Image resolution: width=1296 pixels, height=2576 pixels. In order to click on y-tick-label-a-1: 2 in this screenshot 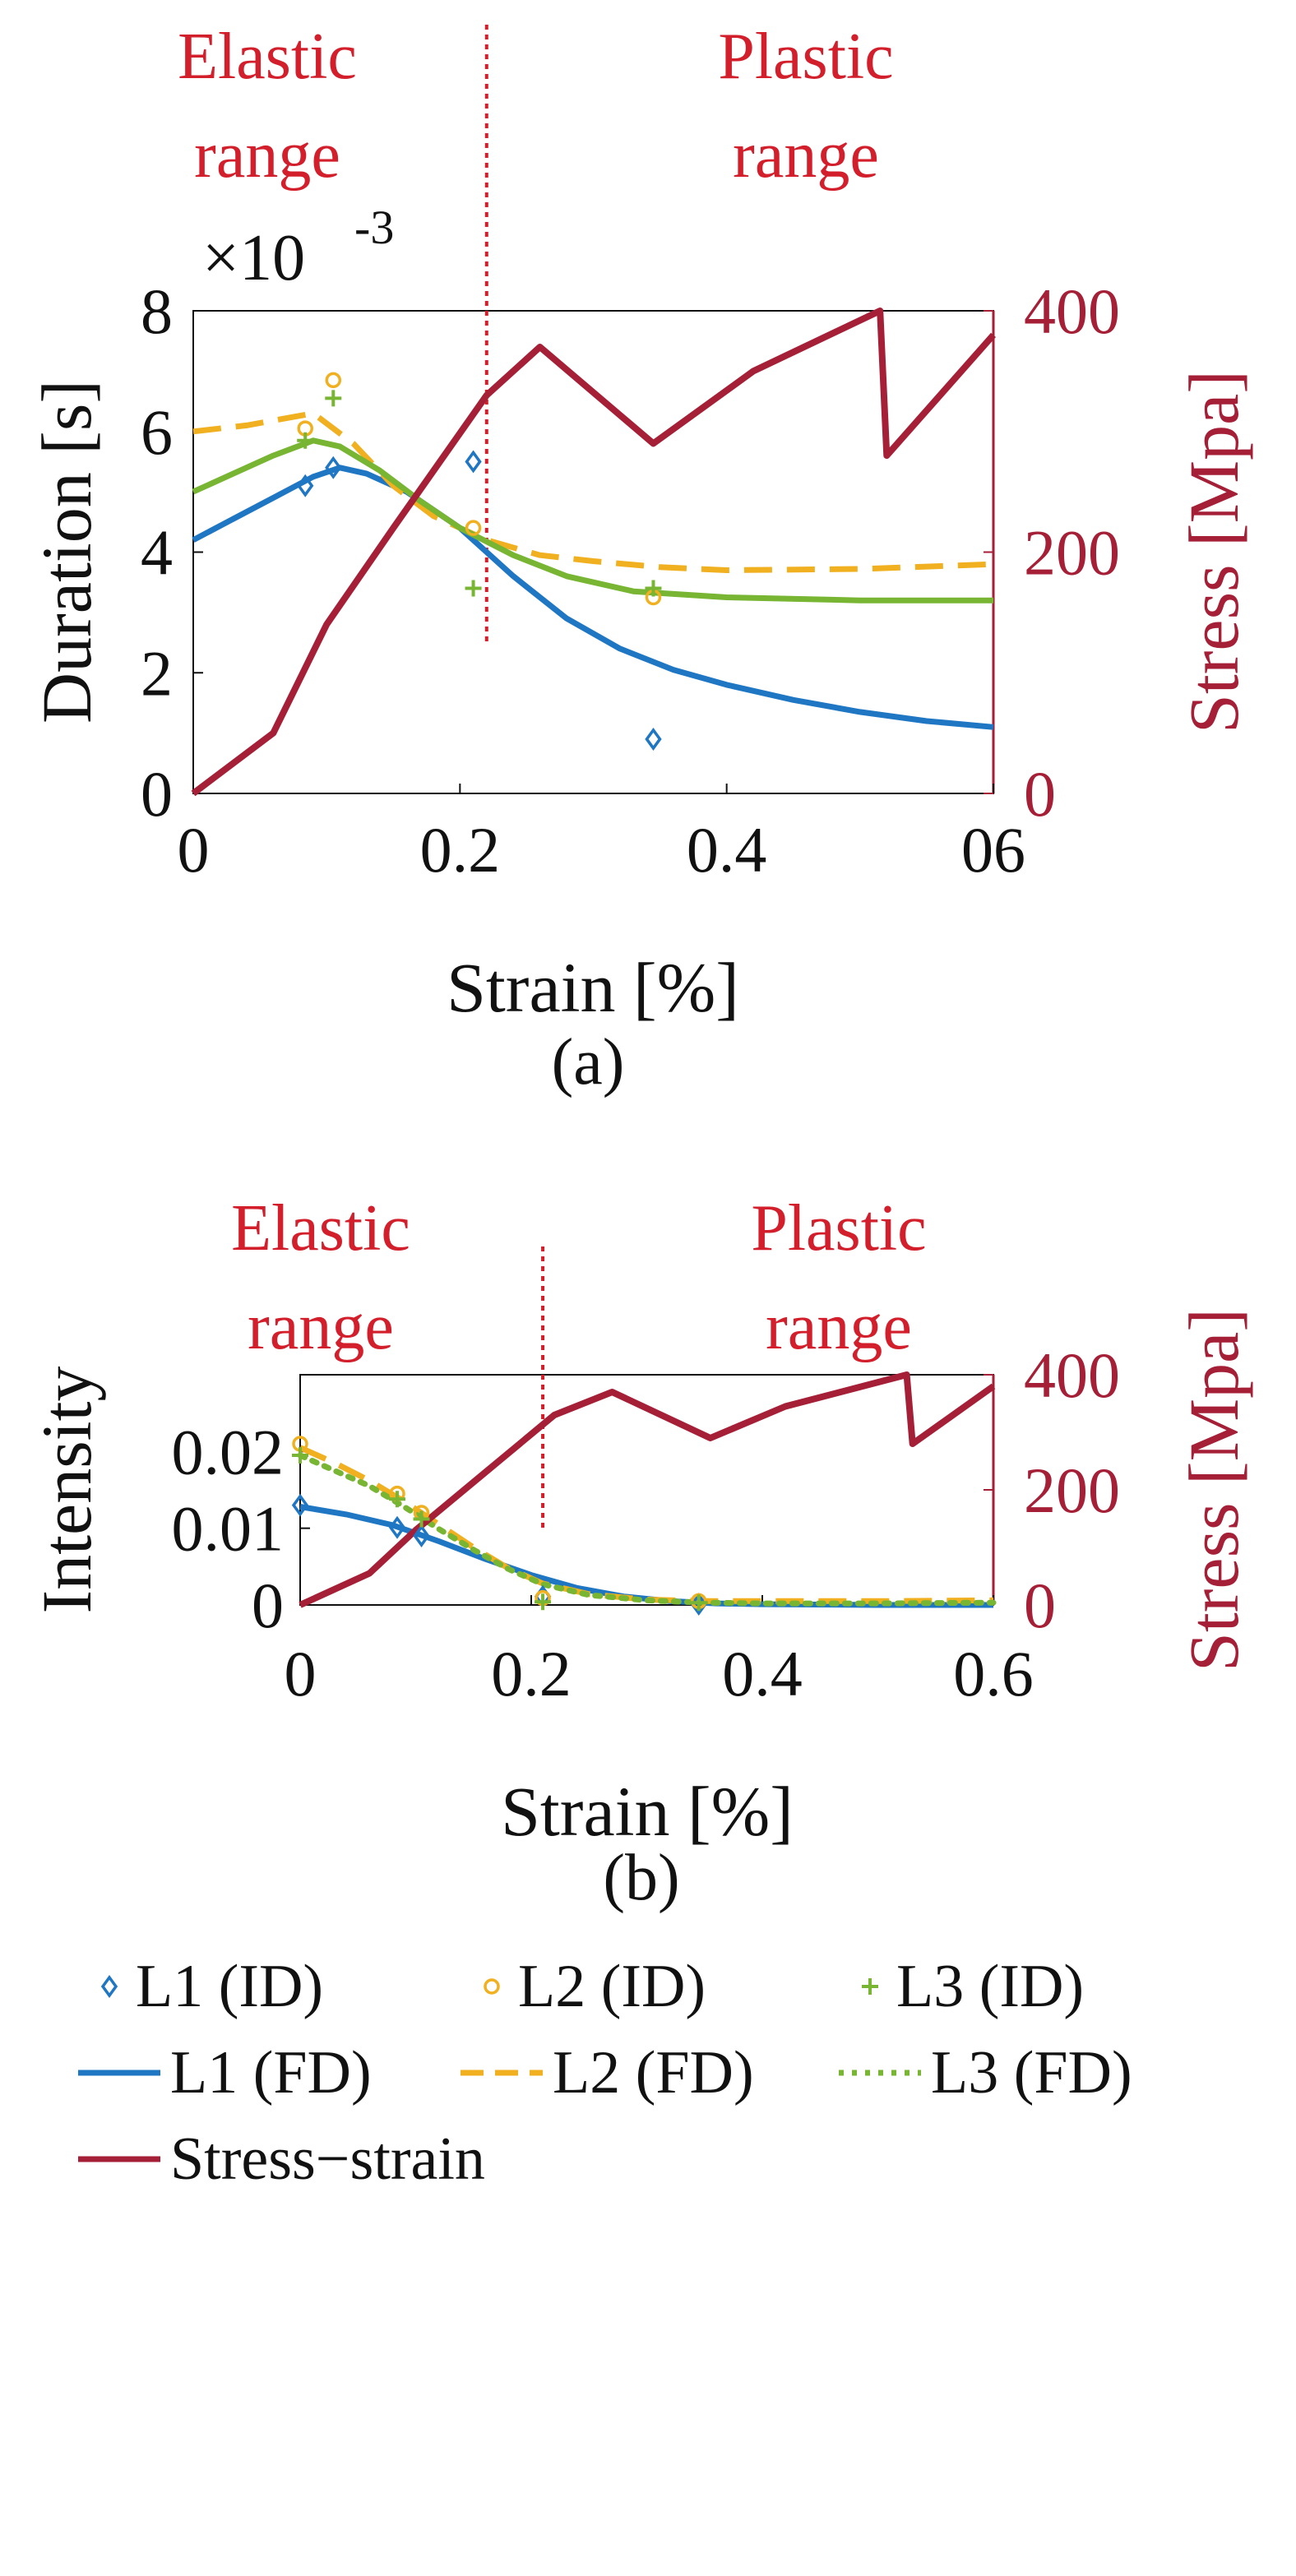, I will do `click(157, 673)`.